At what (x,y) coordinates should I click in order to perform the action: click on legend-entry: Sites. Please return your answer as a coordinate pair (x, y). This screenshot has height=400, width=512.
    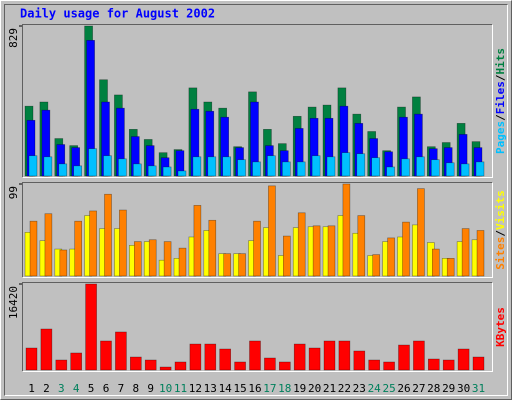
    Looking at the image, I should click on (500, 253).